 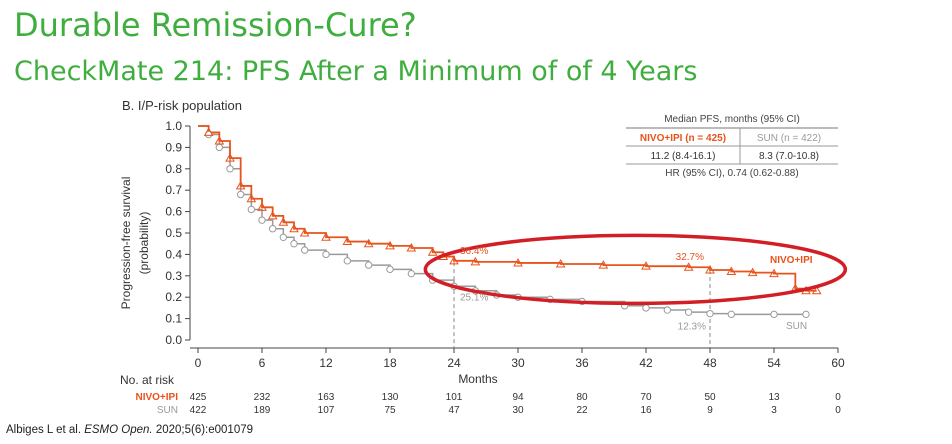 What do you see at coordinates (474, 251) in the screenshot?
I see `landmark-label: 36.4%` at bounding box center [474, 251].